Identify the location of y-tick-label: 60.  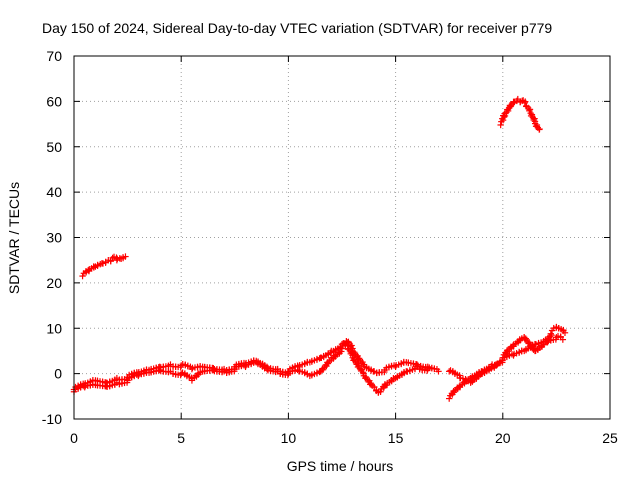
(54, 101).